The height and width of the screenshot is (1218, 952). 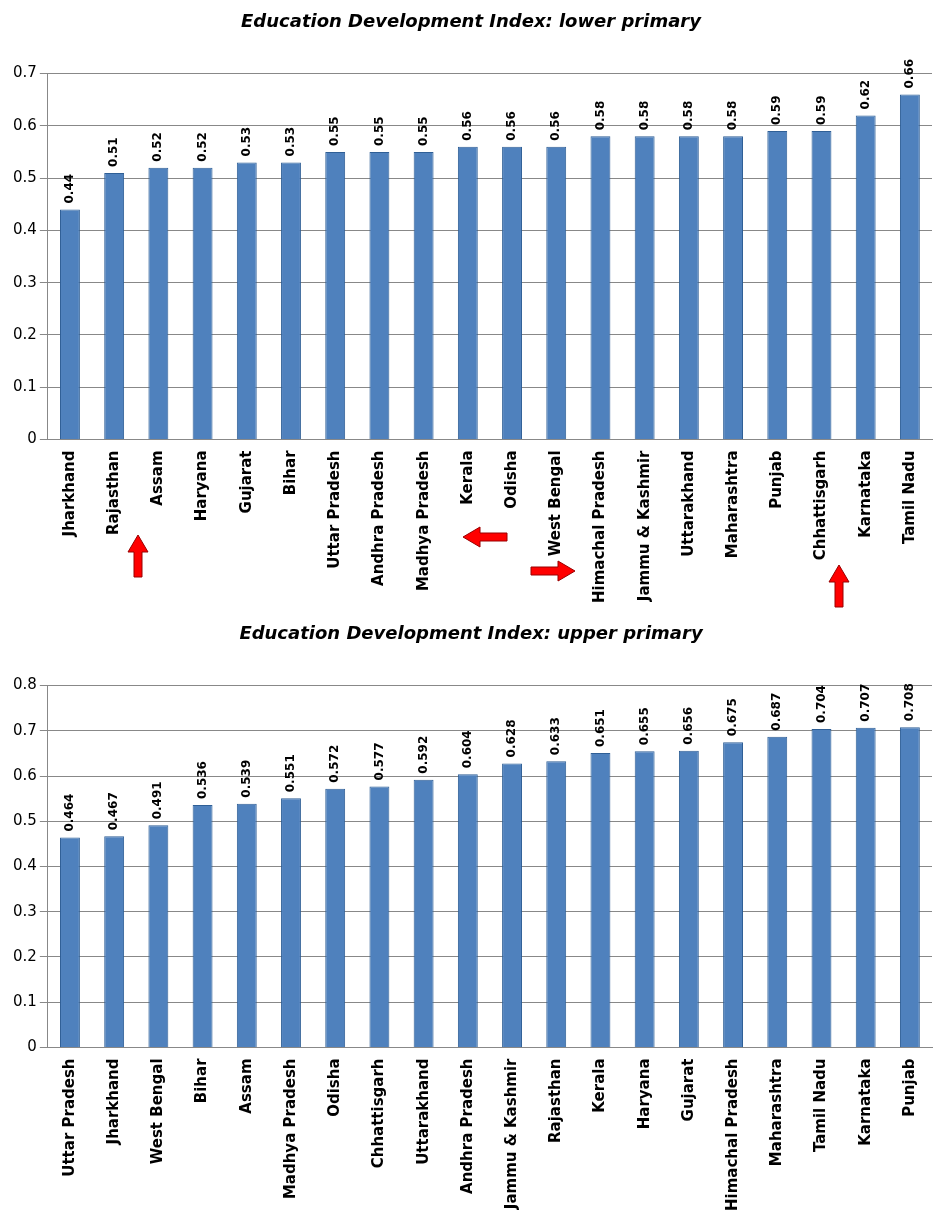 What do you see at coordinates (909, 702) in the screenshot?
I see `data-label: 0.708` at bounding box center [909, 702].